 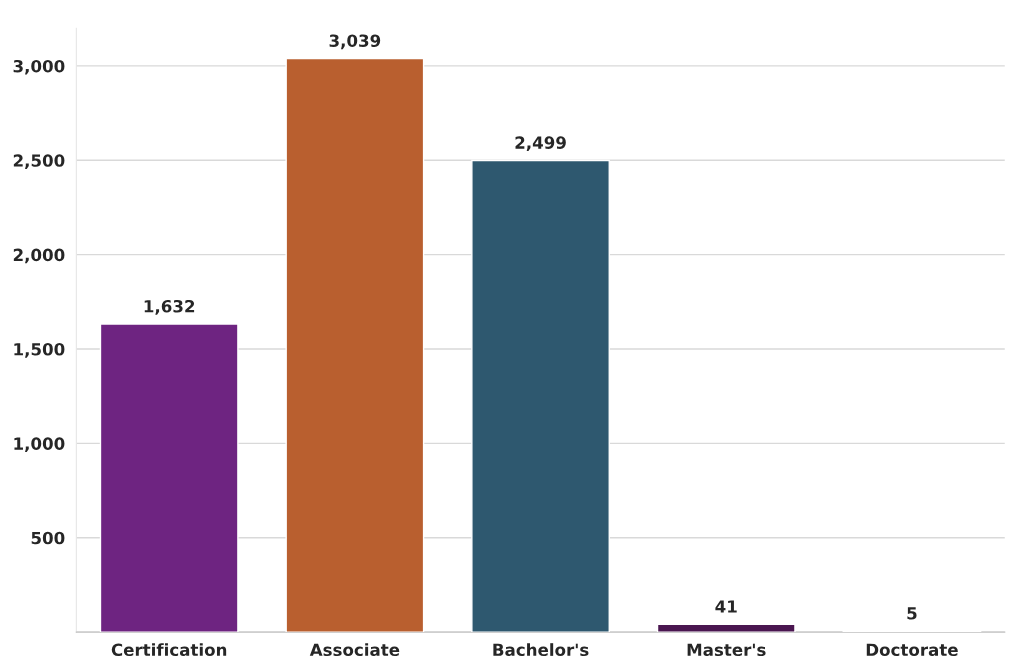 I want to click on x-tick-label: Master's, so click(x=726, y=650).